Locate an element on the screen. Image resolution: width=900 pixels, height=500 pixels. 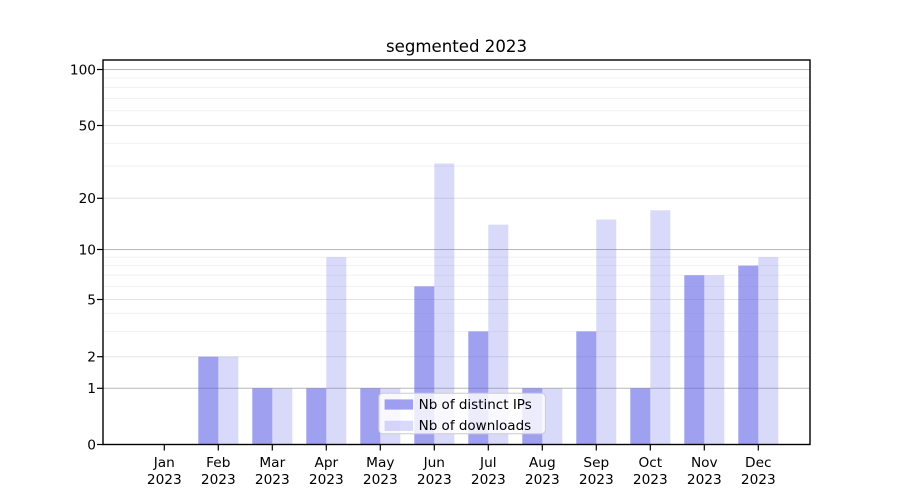
x-tick-label-nov-2023: Nov is located at coordinates (704, 463).